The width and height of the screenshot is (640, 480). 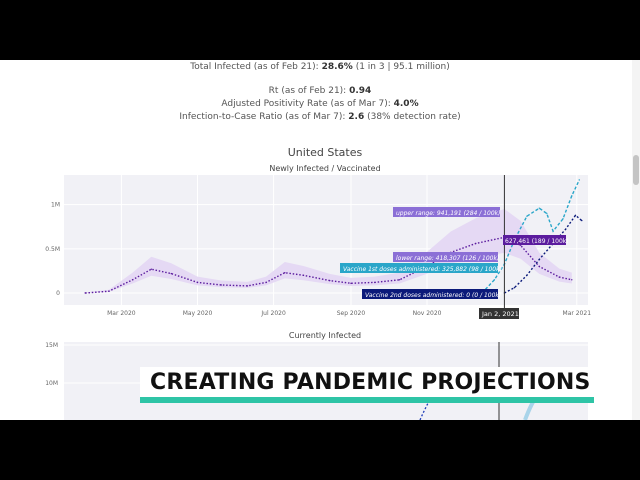 I want to click on chart1-xtick-label: Nov 2020, so click(x=427, y=313).